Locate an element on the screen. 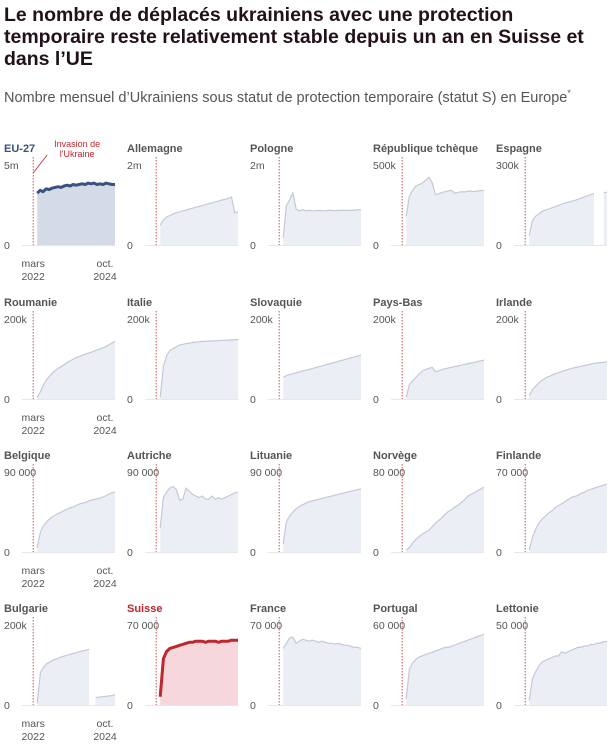 The image size is (611, 752). x-label-end-year-eu-27: 2024 is located at coordinates (105, 277).